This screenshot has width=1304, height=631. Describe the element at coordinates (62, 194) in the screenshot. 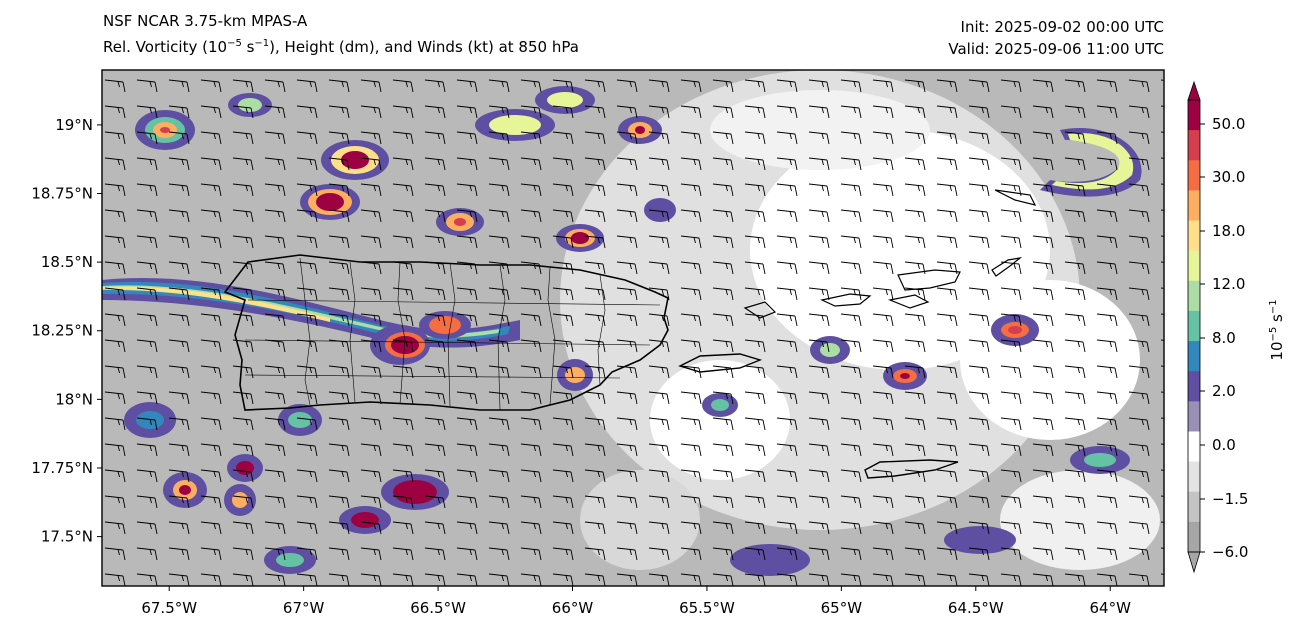

I see `lat-tick-label: 18.75°N` at that location.